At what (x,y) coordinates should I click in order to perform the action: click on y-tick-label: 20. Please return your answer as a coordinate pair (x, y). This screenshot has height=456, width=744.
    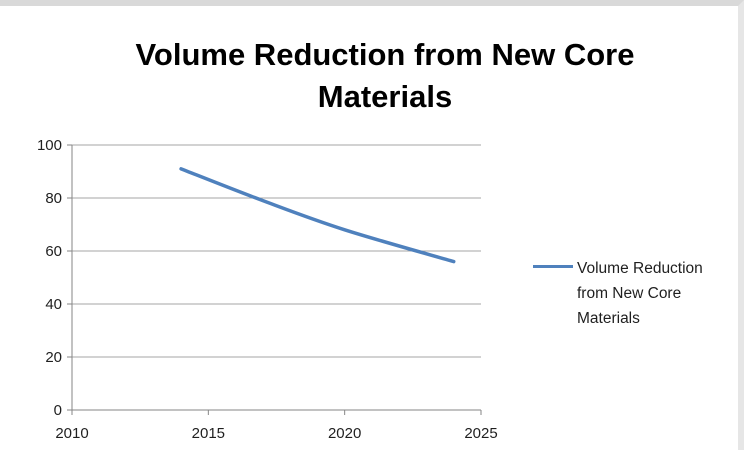
    Looking at the image, I should click on (53, 357).